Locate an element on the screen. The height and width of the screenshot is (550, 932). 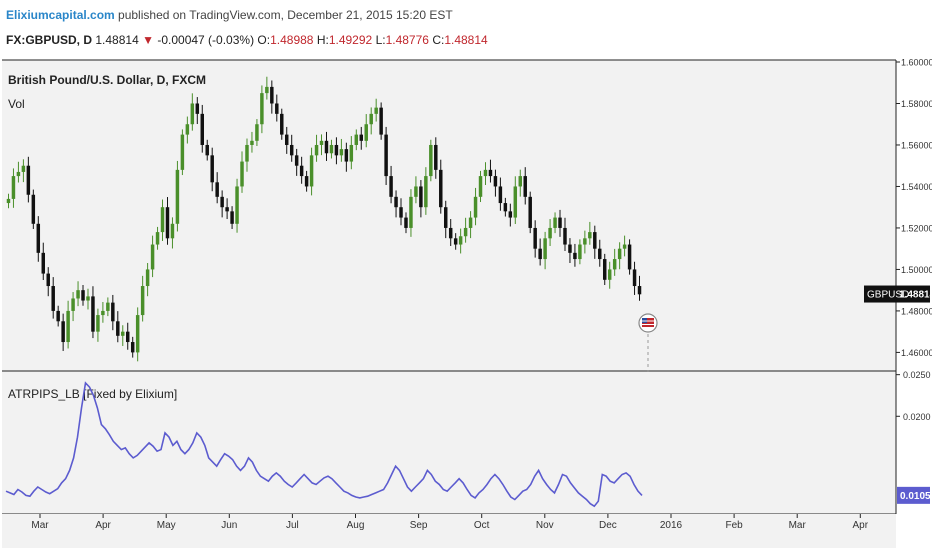
price-tick-label: 1.50000 is located at coordinates (916, 270).